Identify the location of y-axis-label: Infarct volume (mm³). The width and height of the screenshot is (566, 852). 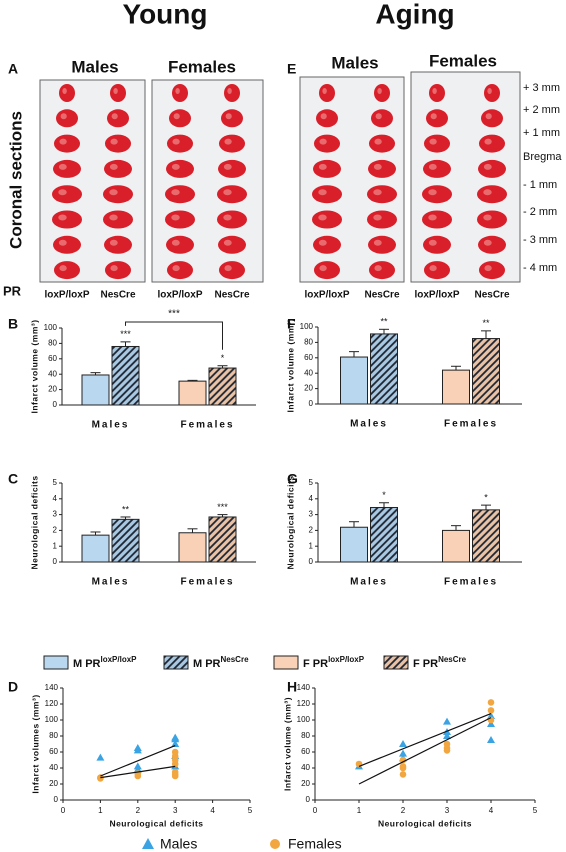
(34, 366).